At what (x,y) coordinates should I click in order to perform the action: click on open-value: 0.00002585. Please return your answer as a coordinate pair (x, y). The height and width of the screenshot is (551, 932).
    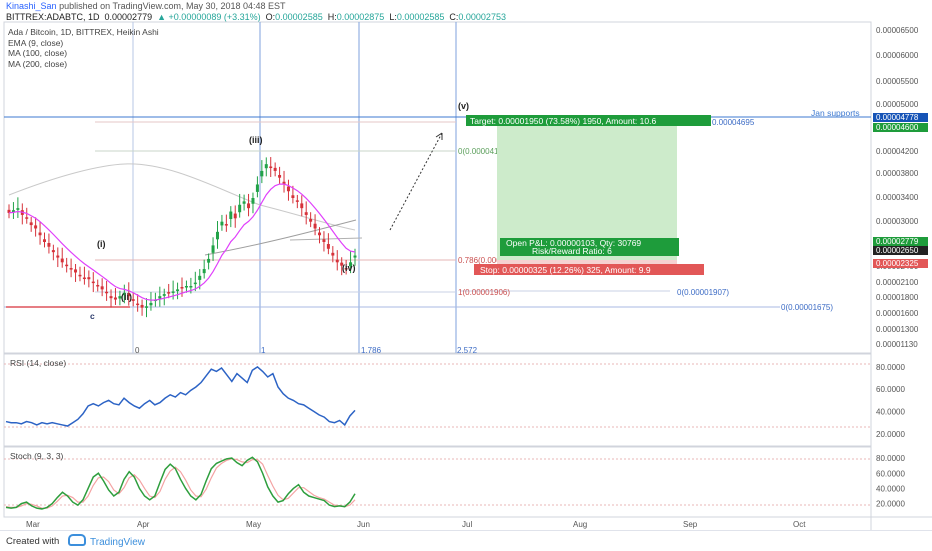
    Looking at the image, I should click on (299, 17).